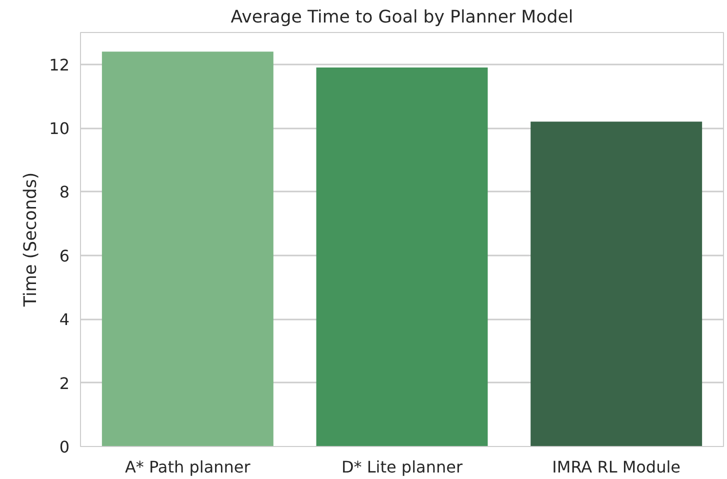 Image resolution: width=727 pixels, height=479 pixels. I want to click on y-tick-label: 8, so click(64, 192).